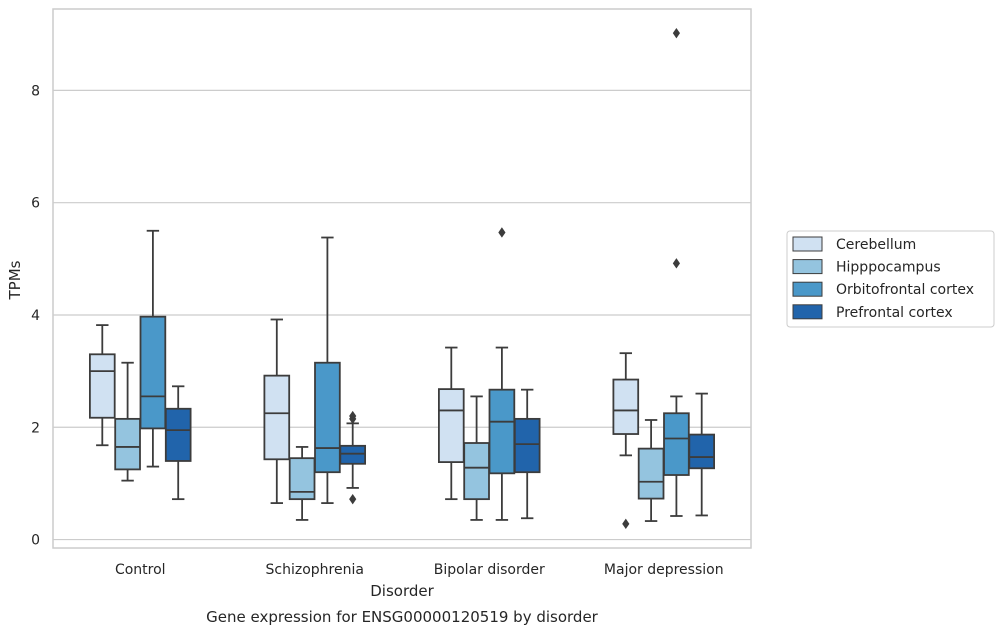 The height and width of the screenshot is (634, 1003). I want to click on box-prefrontal-cortex-bipolar-disorder, so click(527, 454).